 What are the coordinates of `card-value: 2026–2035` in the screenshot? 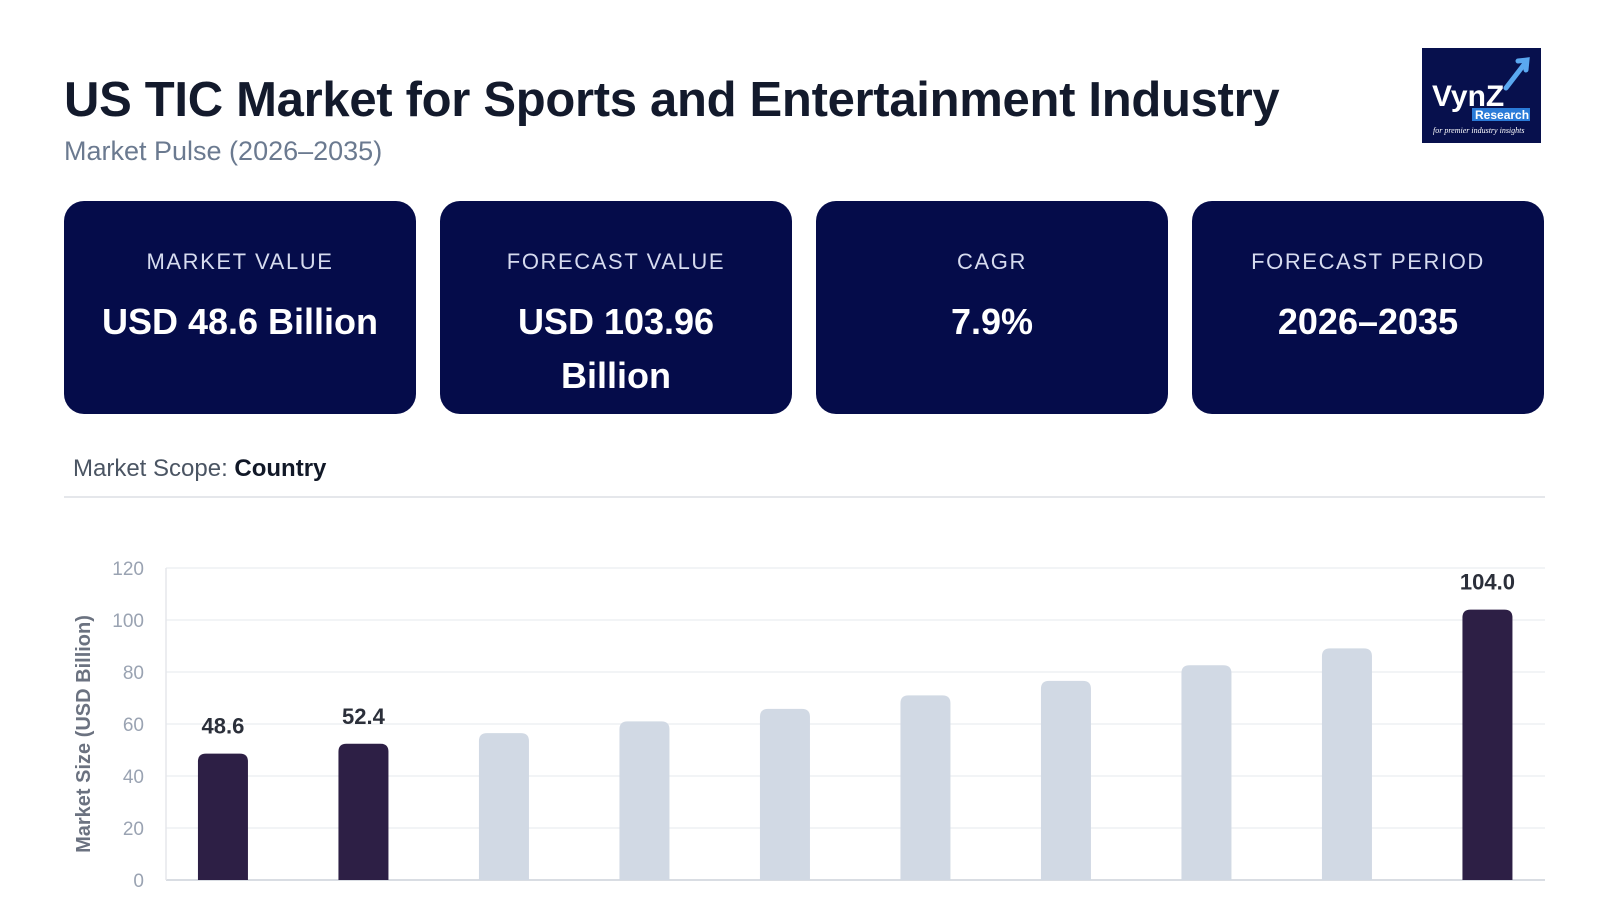 It's located at (1368, 321).